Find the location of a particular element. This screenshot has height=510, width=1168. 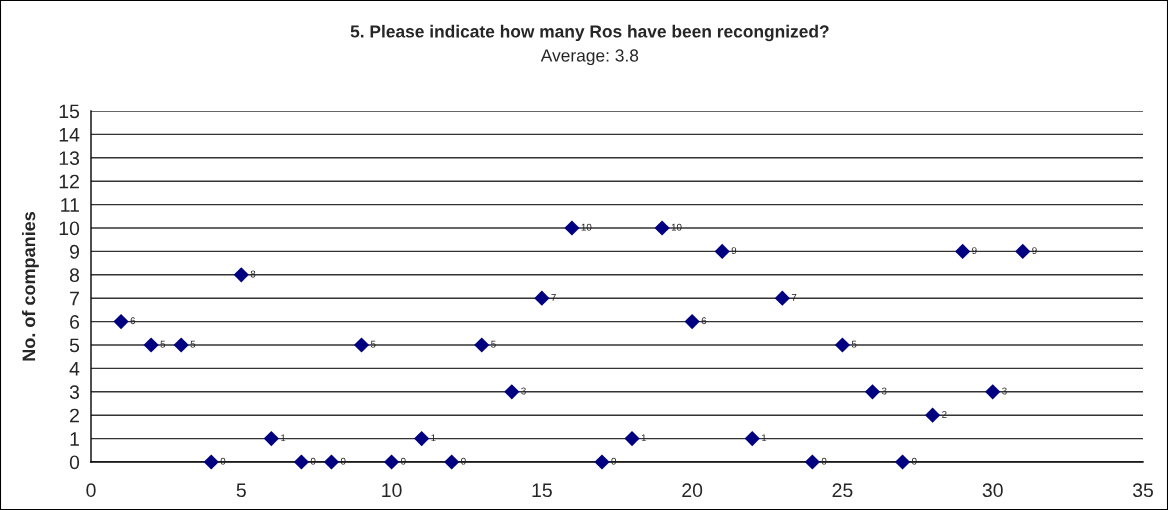

x-tick-label: 10 is located at coordinates (392, 490).